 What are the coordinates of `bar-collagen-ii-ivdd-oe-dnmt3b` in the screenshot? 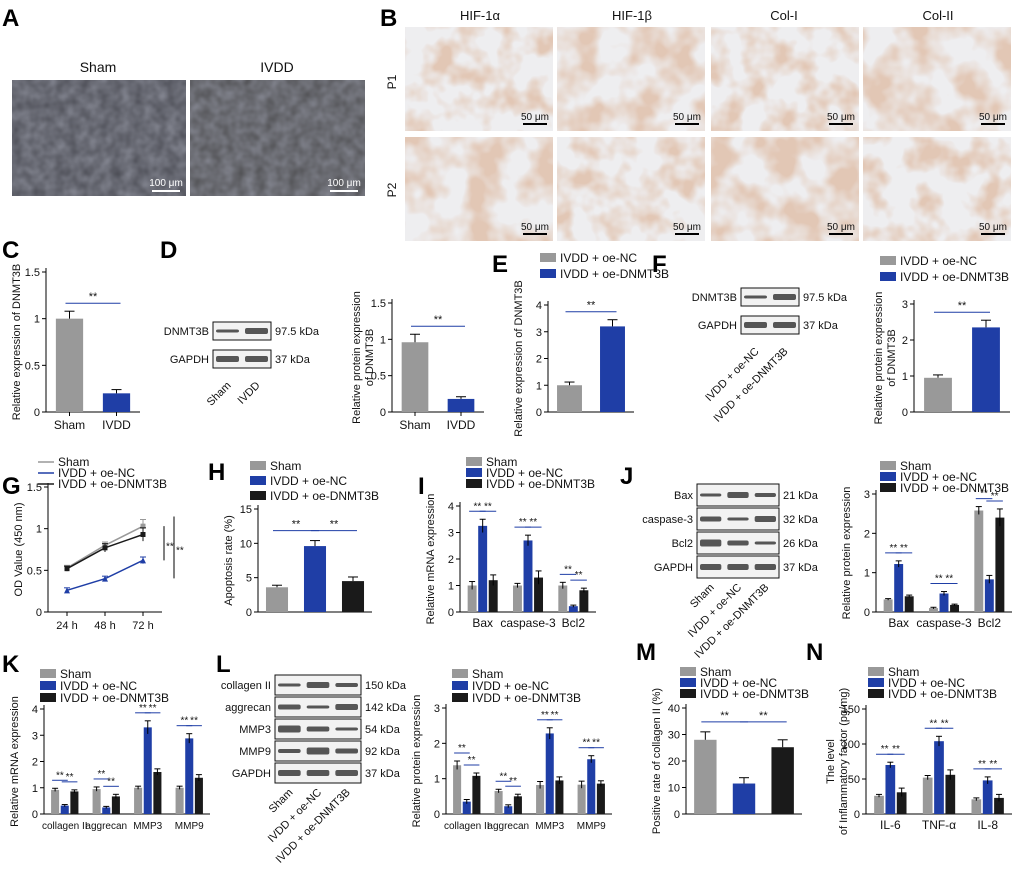 It's located at (74, 802).